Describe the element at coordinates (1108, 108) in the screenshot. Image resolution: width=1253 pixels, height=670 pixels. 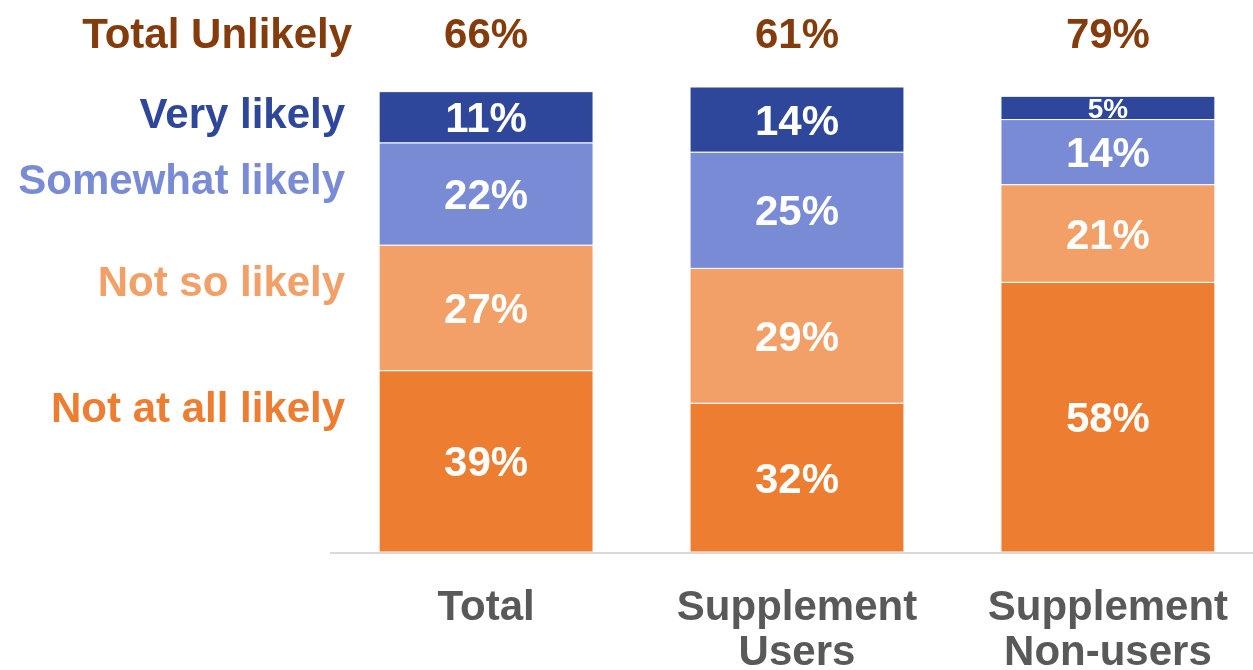
I see `data-label: 5%` at that location.